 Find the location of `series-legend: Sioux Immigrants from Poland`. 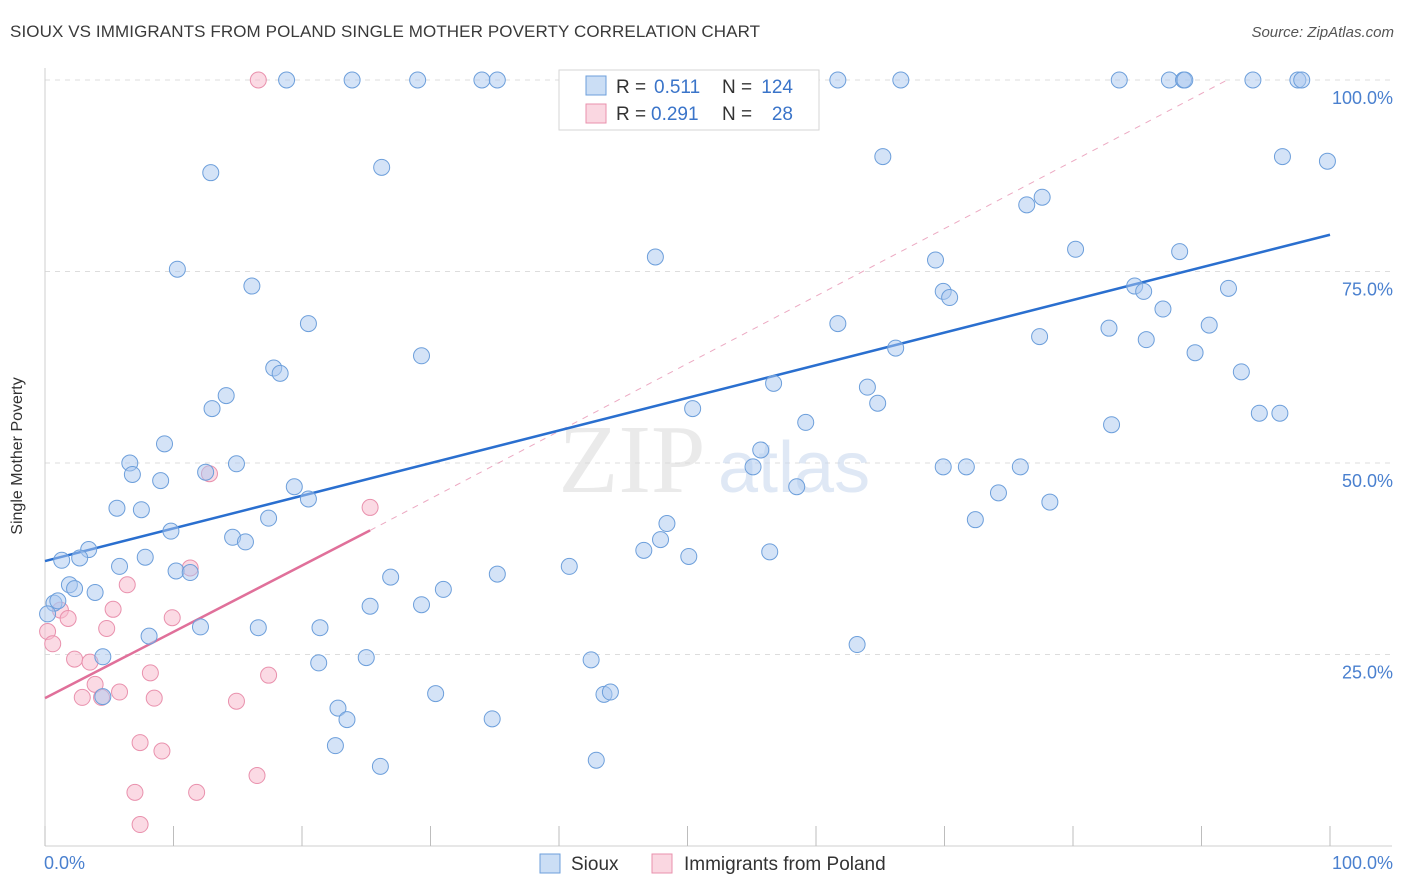

series-legend: Sioux Immigrants from Poland is located at coordinates (712, 864).